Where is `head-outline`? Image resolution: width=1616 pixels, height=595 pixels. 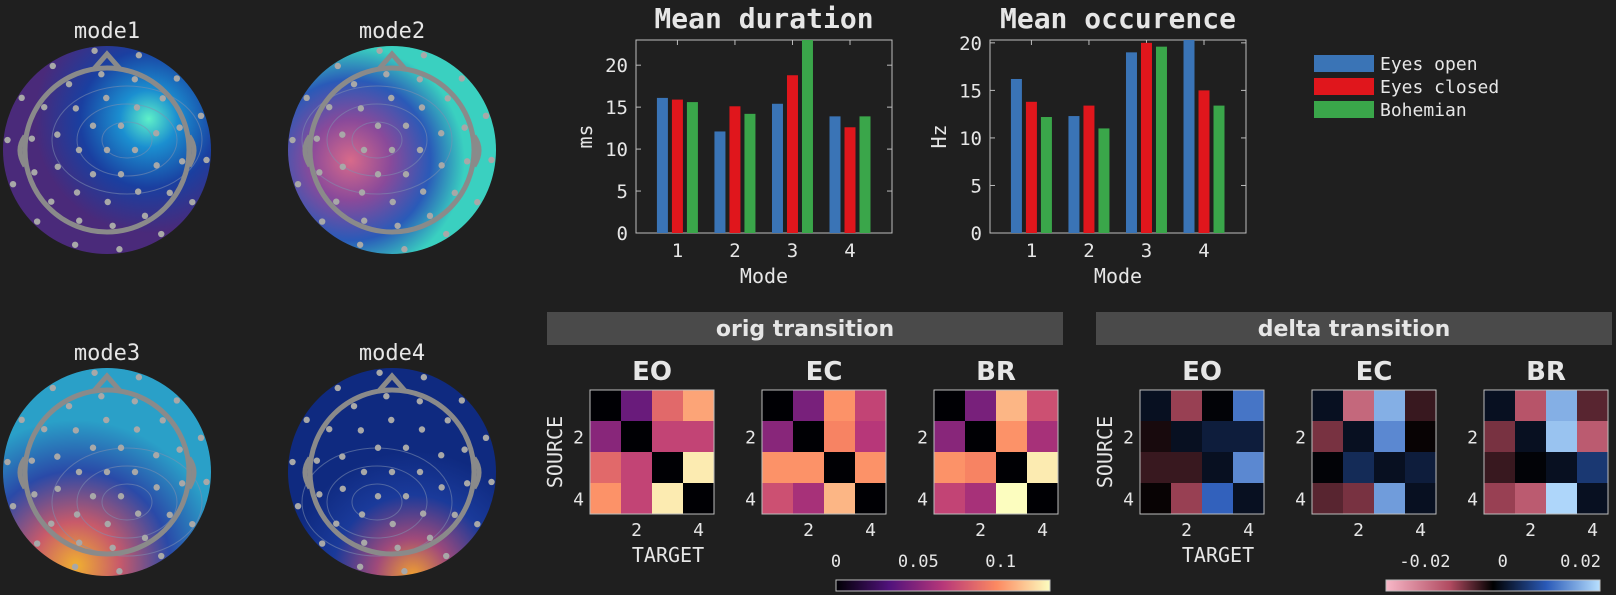 head-outline is located at coordinates (107, 472).